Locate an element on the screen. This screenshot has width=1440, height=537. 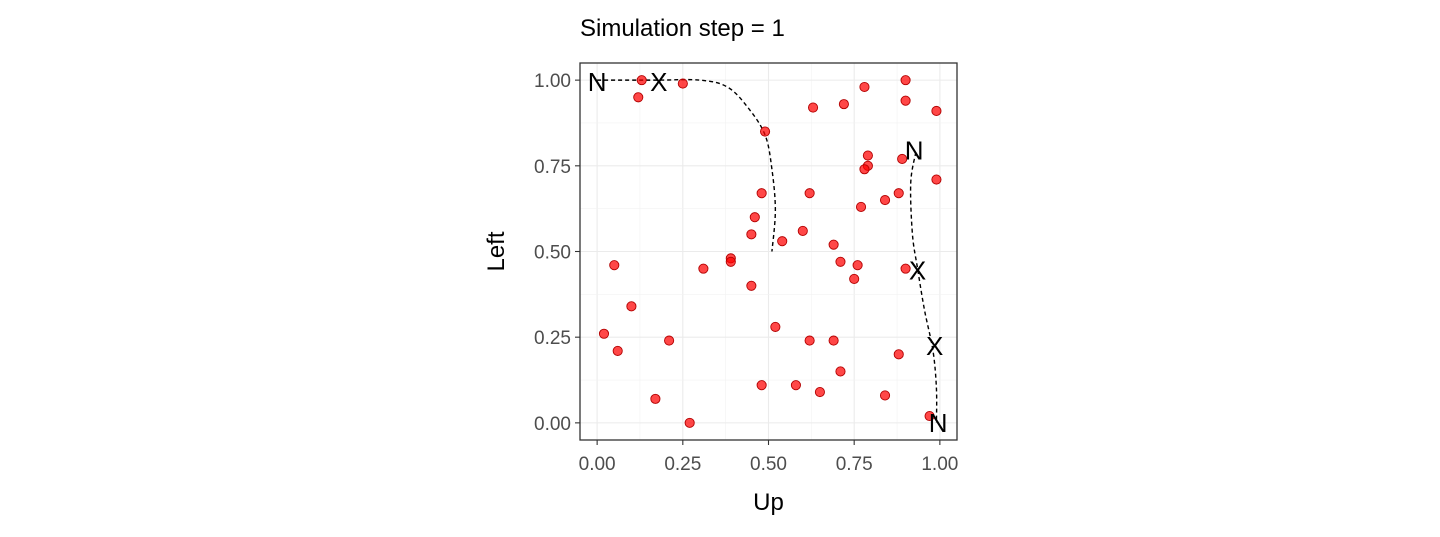
x-tick-label: 0.25 is located at coordinates (682, 464).